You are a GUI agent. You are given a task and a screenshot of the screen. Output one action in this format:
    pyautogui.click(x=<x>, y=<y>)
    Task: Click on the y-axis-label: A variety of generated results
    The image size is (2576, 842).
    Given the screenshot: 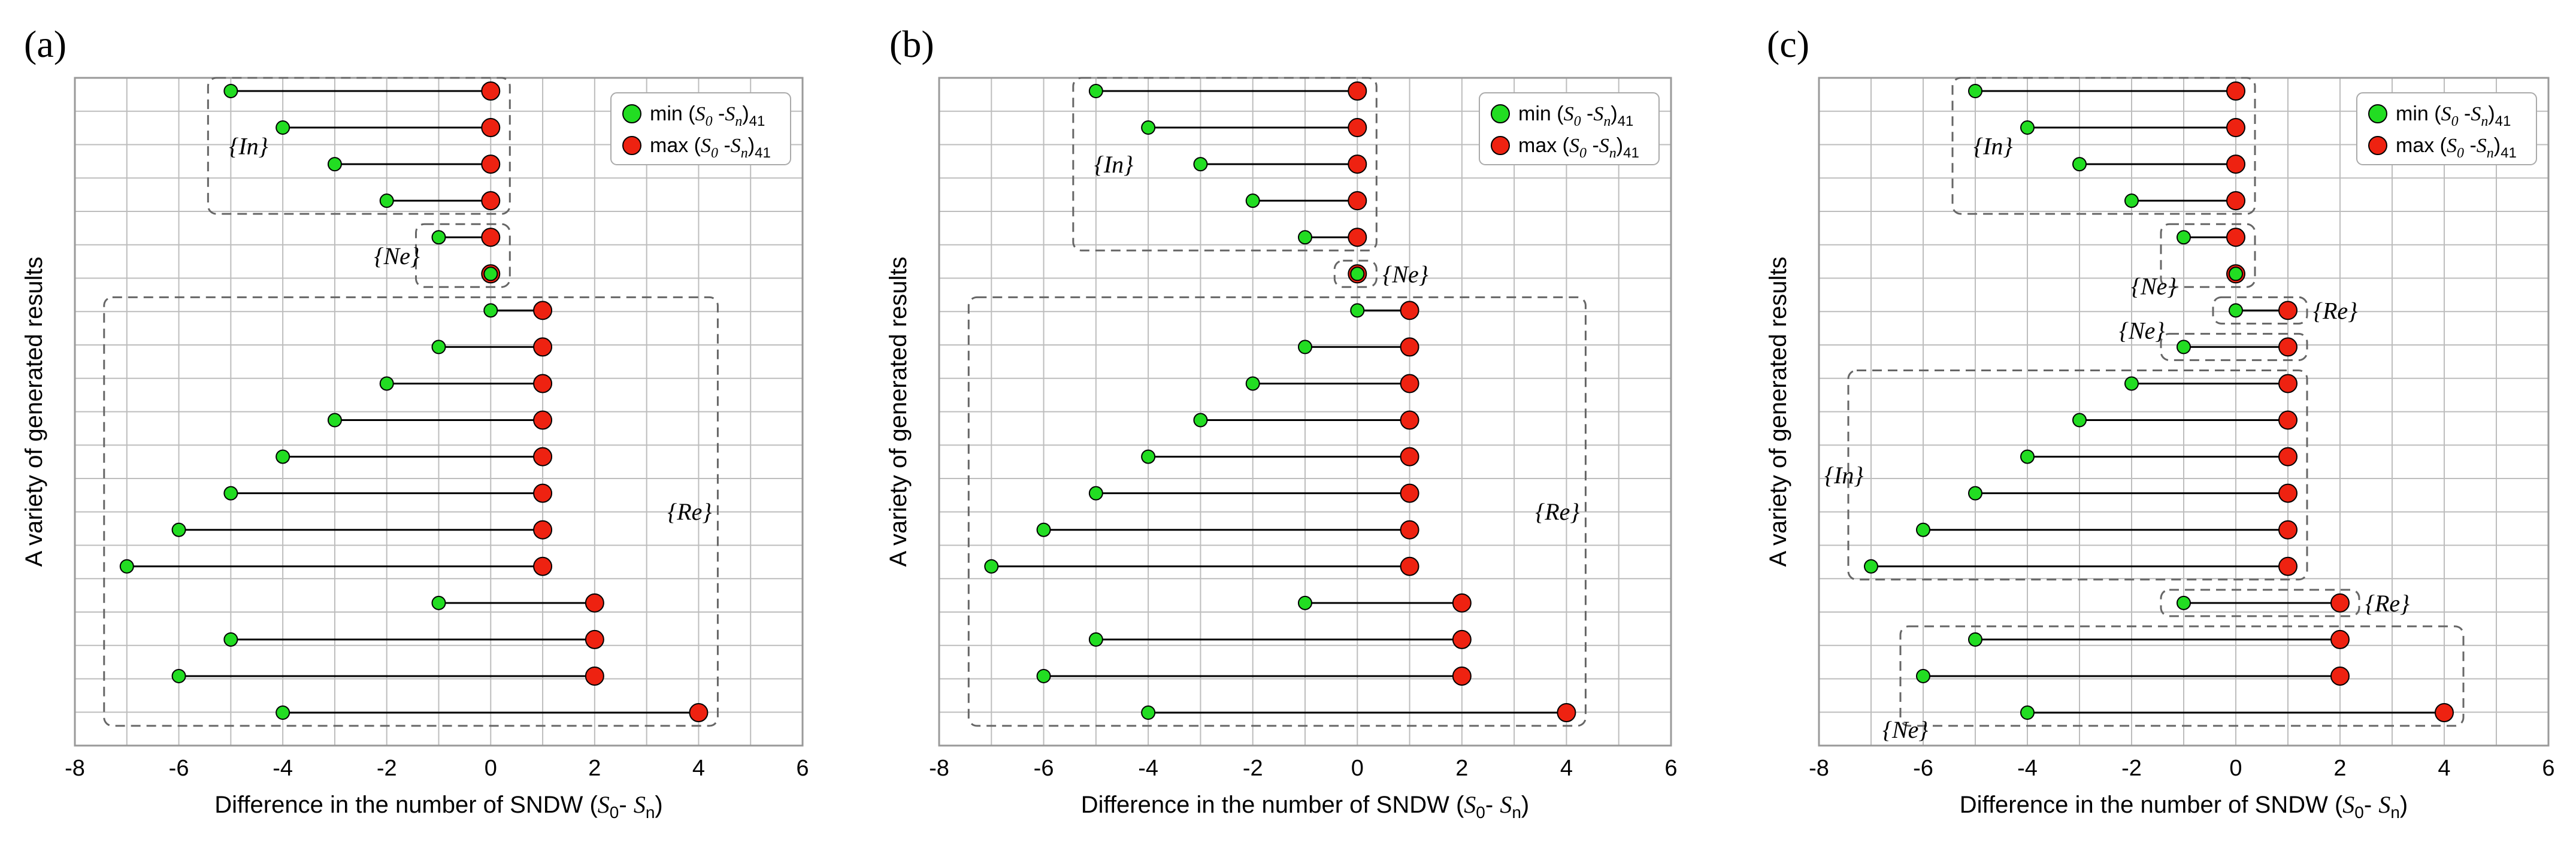 What is the action you would take?
    pyautogui.click(x=1778, y=411)
    